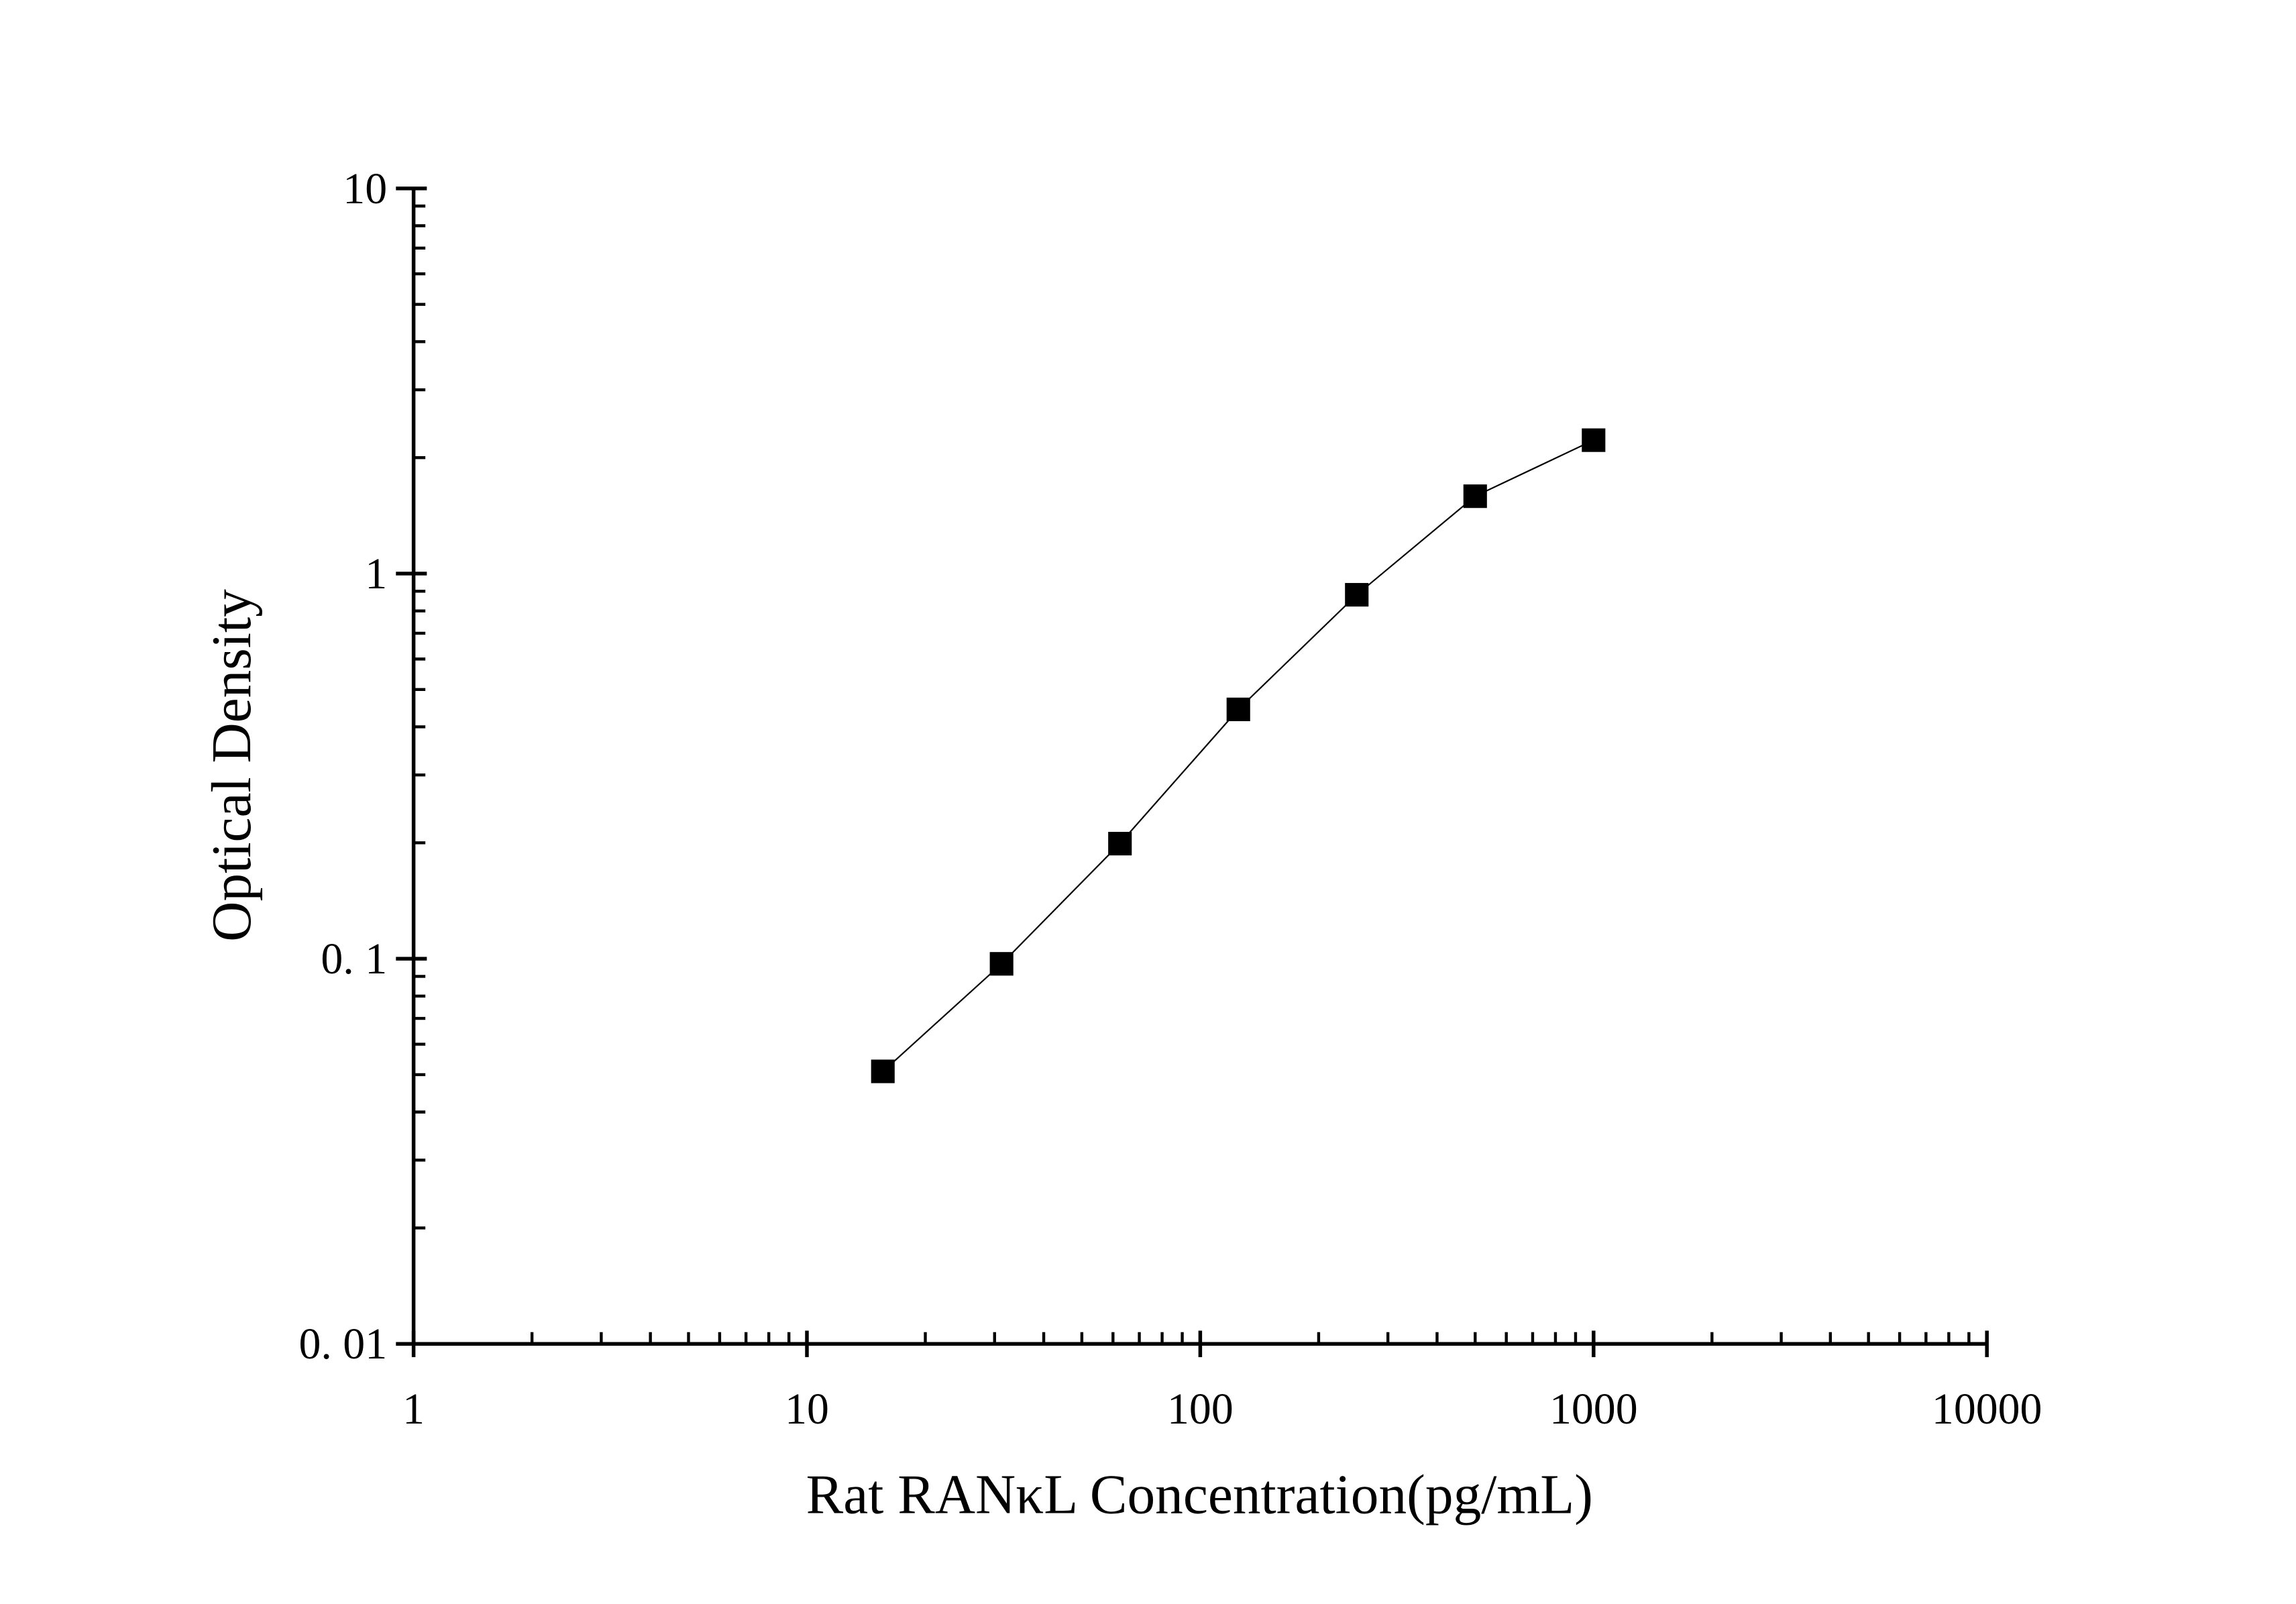 Image resolution: width=2296 pixels, height=1604 pixels. Describe the element at coordinates (1593, 1409) in the screenshot. I see `x-tick-label: 1000` at that location.